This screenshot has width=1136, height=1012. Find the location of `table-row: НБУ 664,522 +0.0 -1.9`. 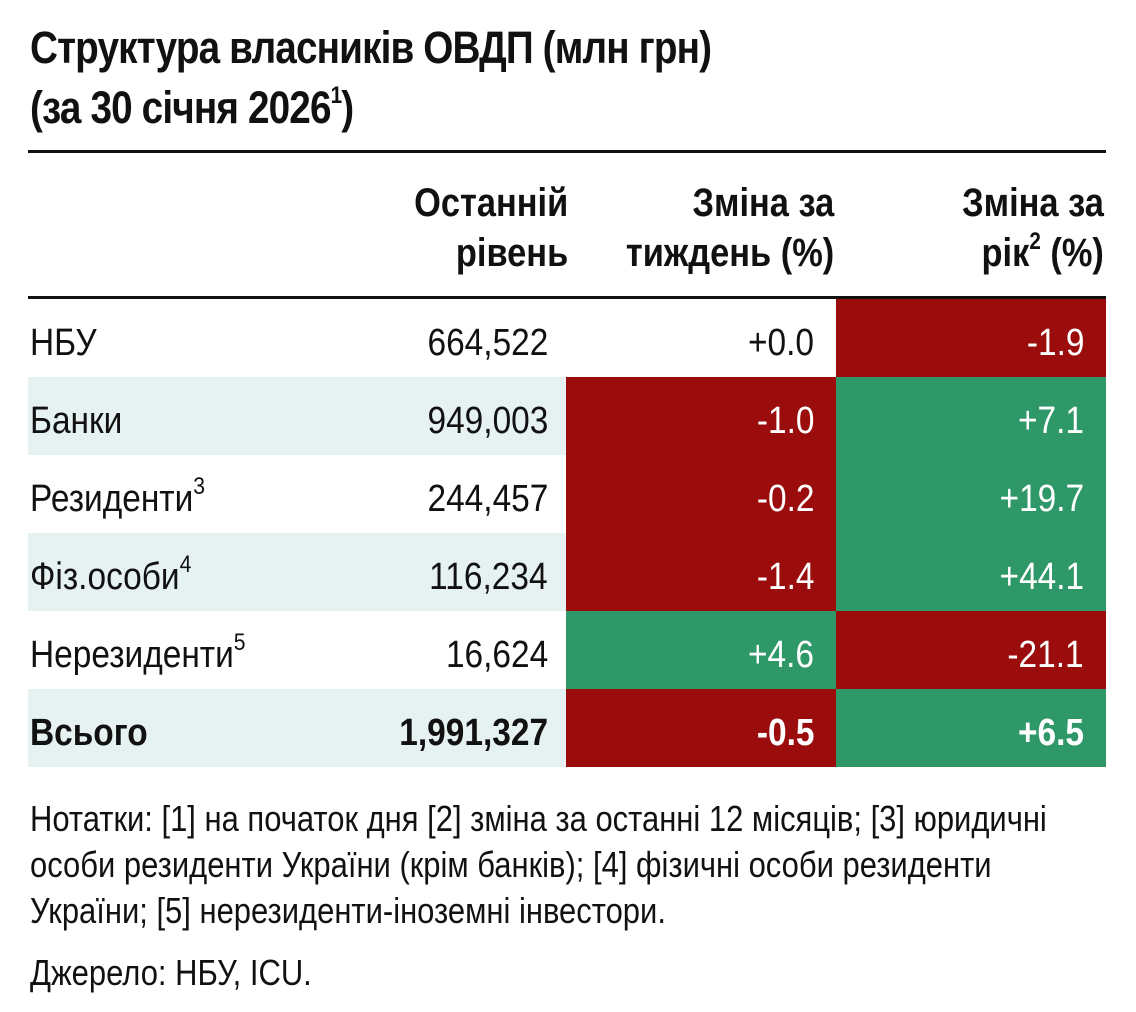

table-row: НБУ 664,522 +0.0 -1.9 is located at coordinates (567, 338).